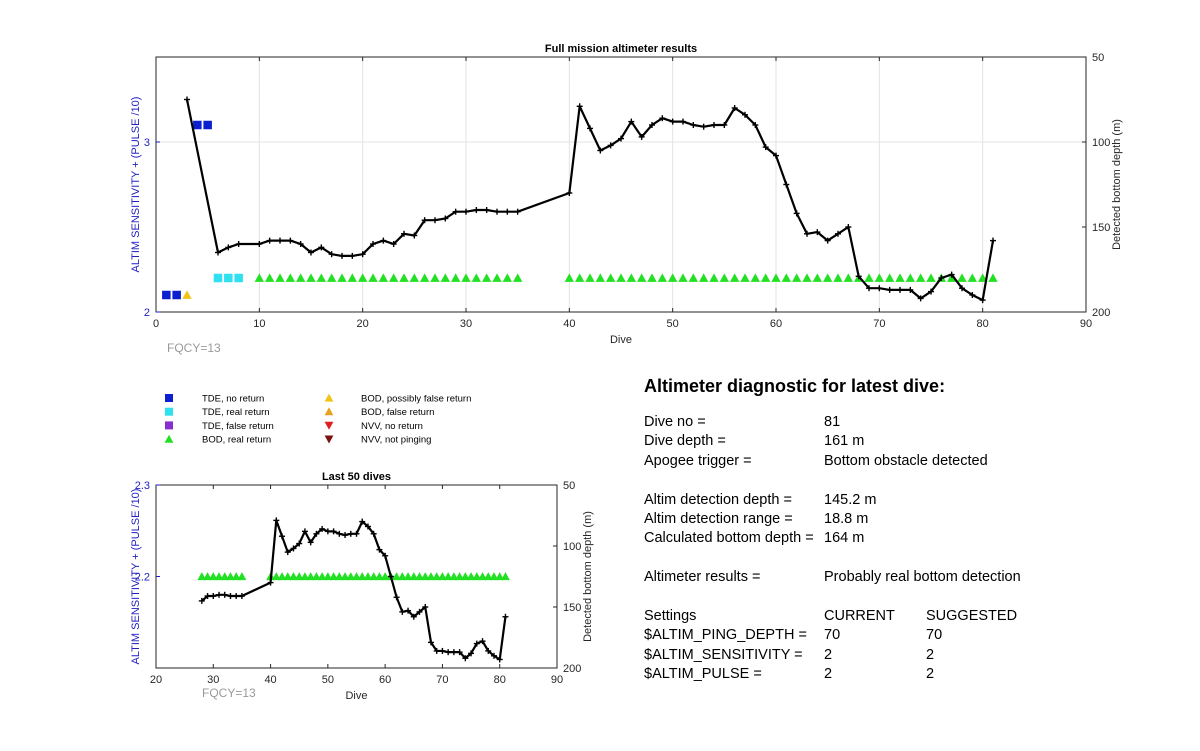 The height and width of the screenshot is (751, 1200). What do you see at coordinates (859, 615) in the screenshot?
I see `settings-header-current: CURRENT` at bounding box center [859, 615].